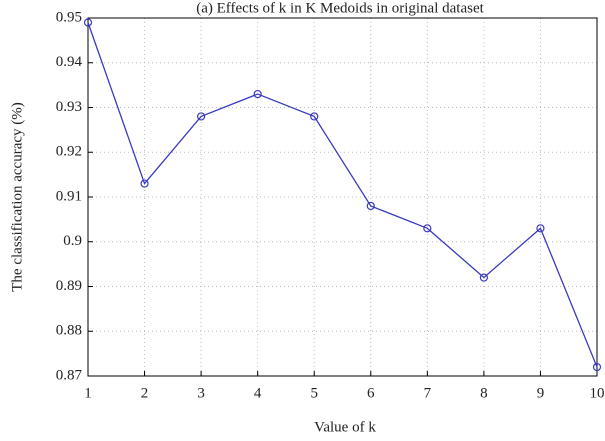  What do you see at coordinates (69, 196) in the screenshot?
I see `y-tick-label: 0.91` at bounding box center [69, 196].